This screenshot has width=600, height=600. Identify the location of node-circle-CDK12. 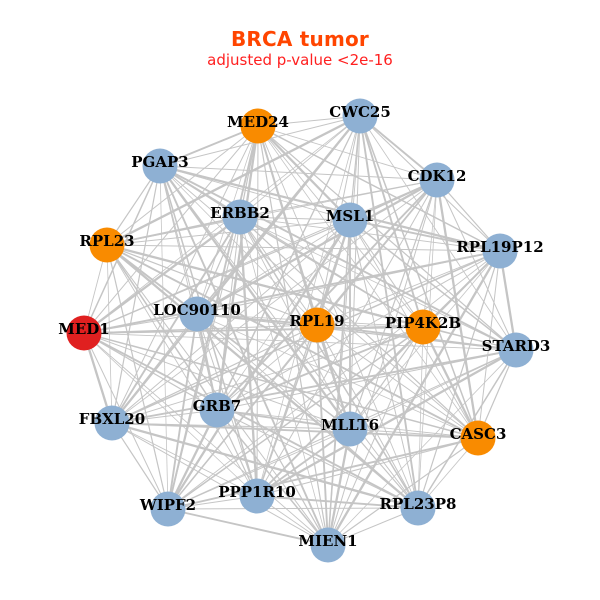
(437, 180).